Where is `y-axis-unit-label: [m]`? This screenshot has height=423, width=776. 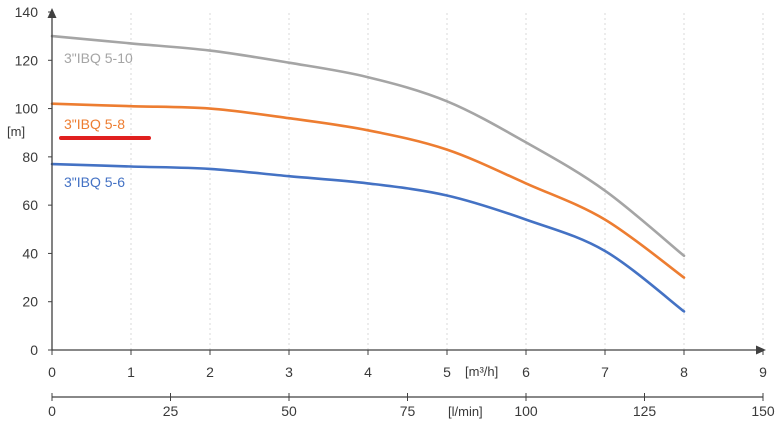
y-axis-unit-label: [m] is located at coordinates (16, 131).